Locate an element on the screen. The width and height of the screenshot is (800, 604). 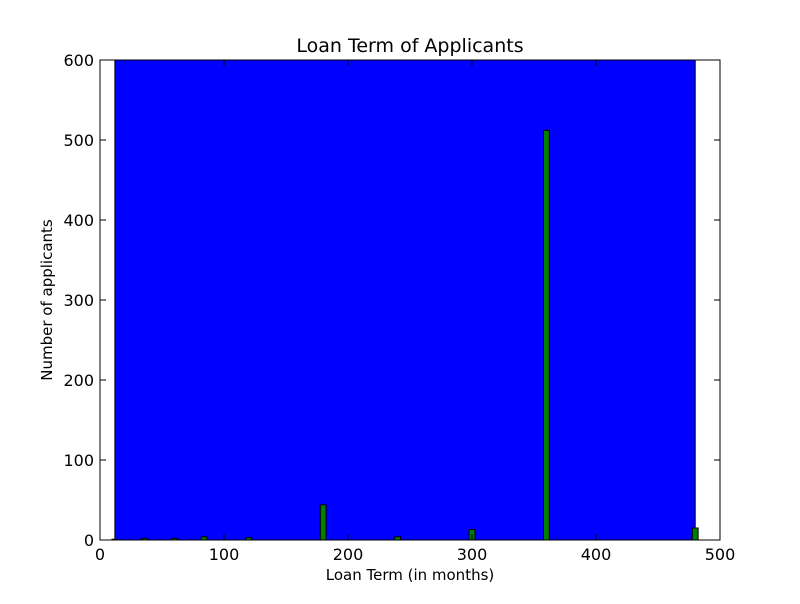
x-tick-label-0: 0 is located at coordinates (100, 554).